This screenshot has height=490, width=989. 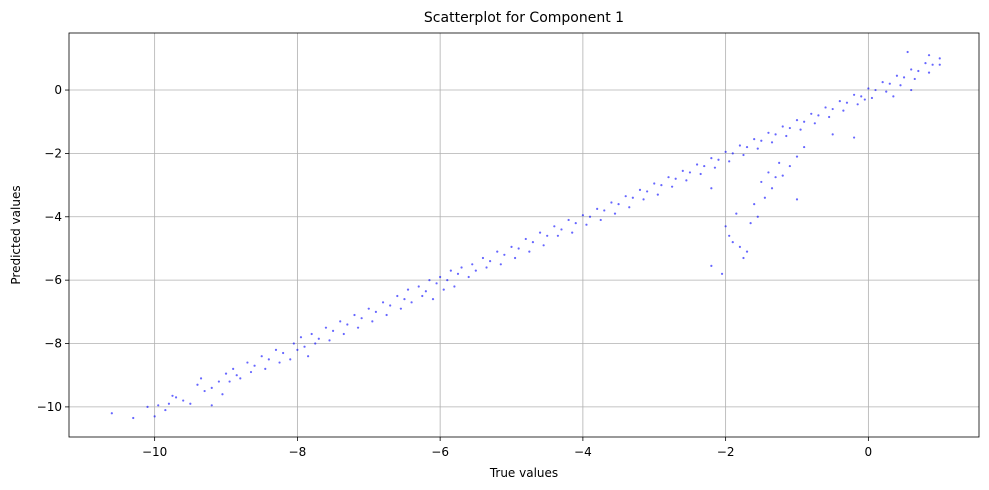 What do you see at coordinates (53, 248) in the screenshot?
I see `y-axis-ticks: −10 −8 −6 −4 −2 0` at bounding box center [53, 248].